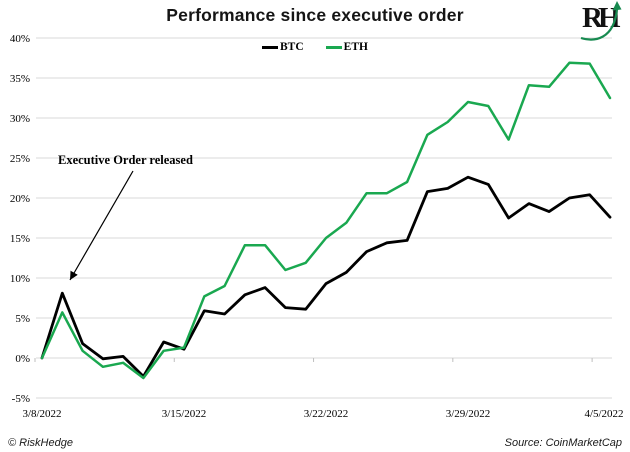 This screenshot has width=630, height=452. Describe the element at coordinates (125, 160) in the screenshot. I see `annotation-label: Executive Order released` at that location.